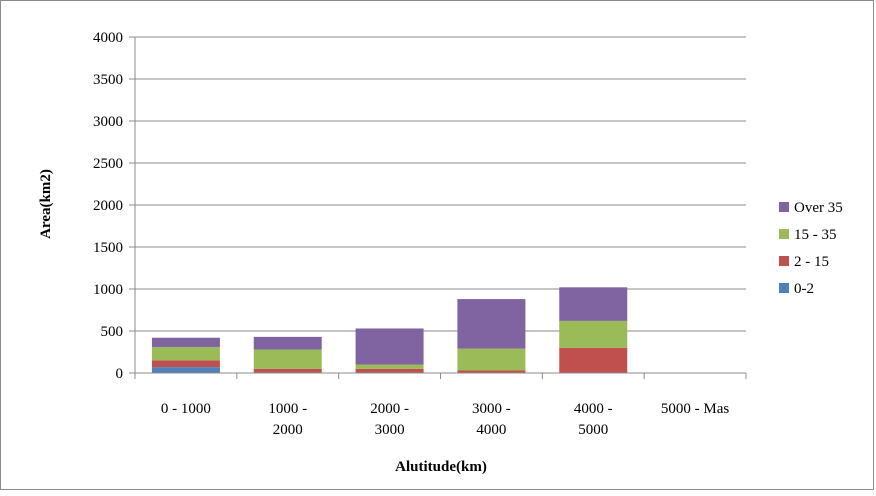 This screenshot has width=876, height=496. Describe the element at coordinates (108, 248) in the screenshot. I see `y-tick-label: 1500` at that location.